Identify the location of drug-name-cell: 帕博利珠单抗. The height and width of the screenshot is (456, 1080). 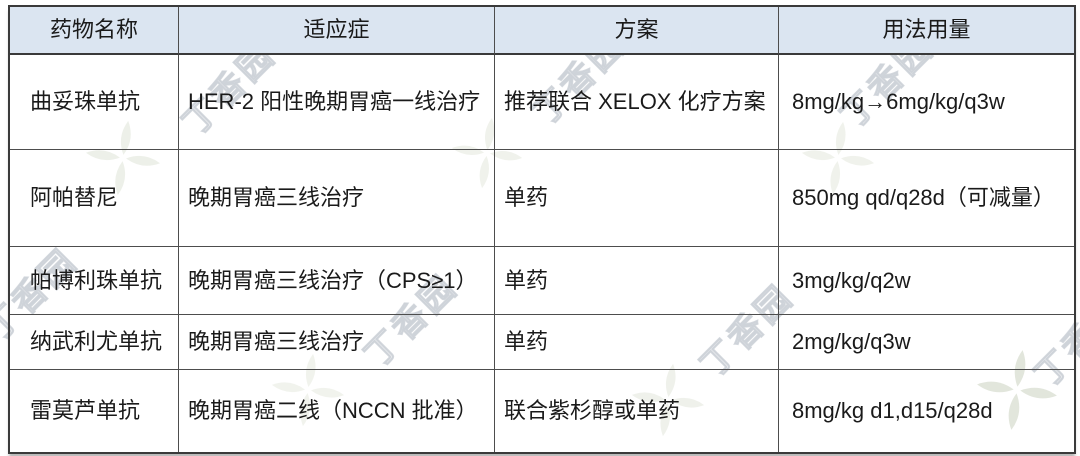
(94, 281).